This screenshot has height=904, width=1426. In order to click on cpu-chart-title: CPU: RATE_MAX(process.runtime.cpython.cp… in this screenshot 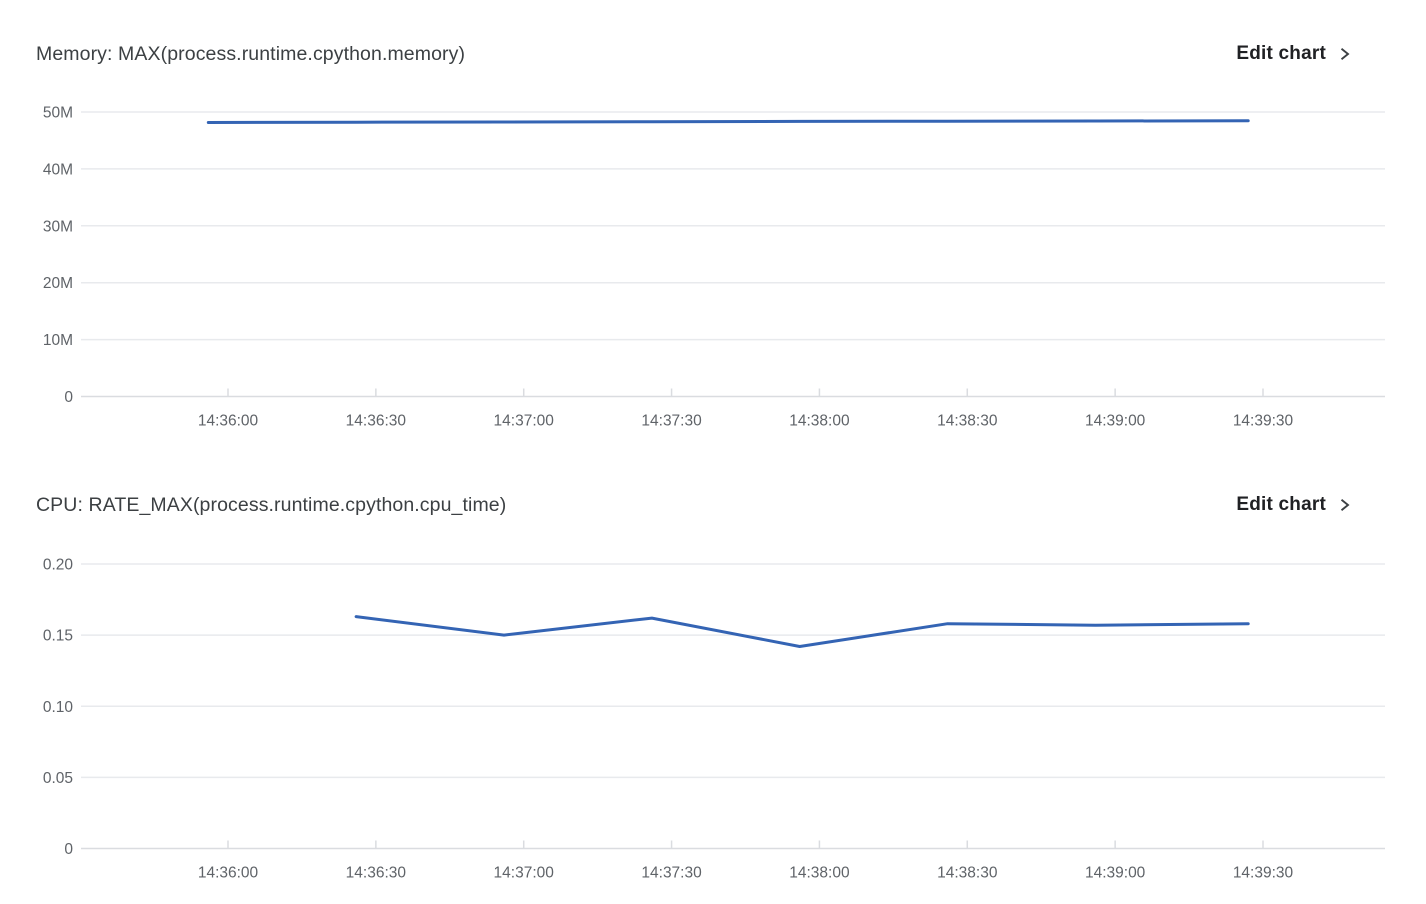, I will do `click(271, 504)`.